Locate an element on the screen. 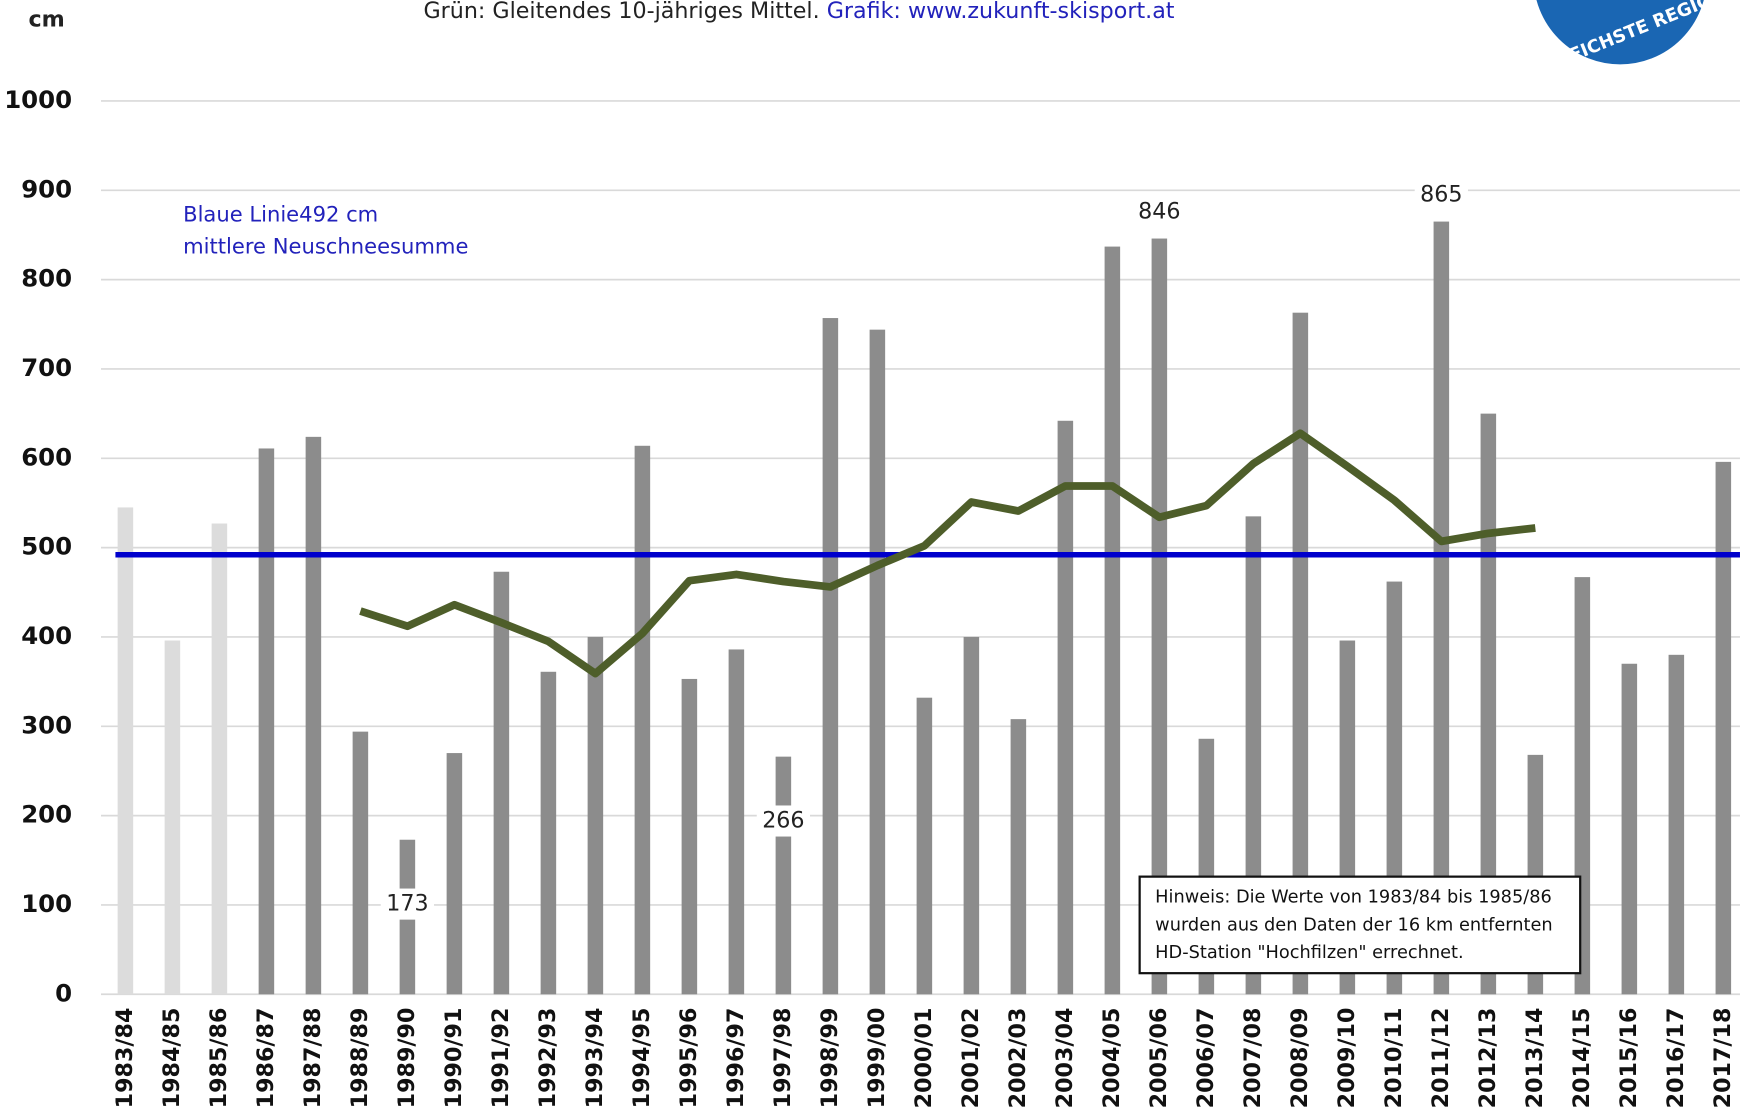 The image size is (1740, 1113). annotation: Blaue Linie492 cm is located at coordinates (280, 213).